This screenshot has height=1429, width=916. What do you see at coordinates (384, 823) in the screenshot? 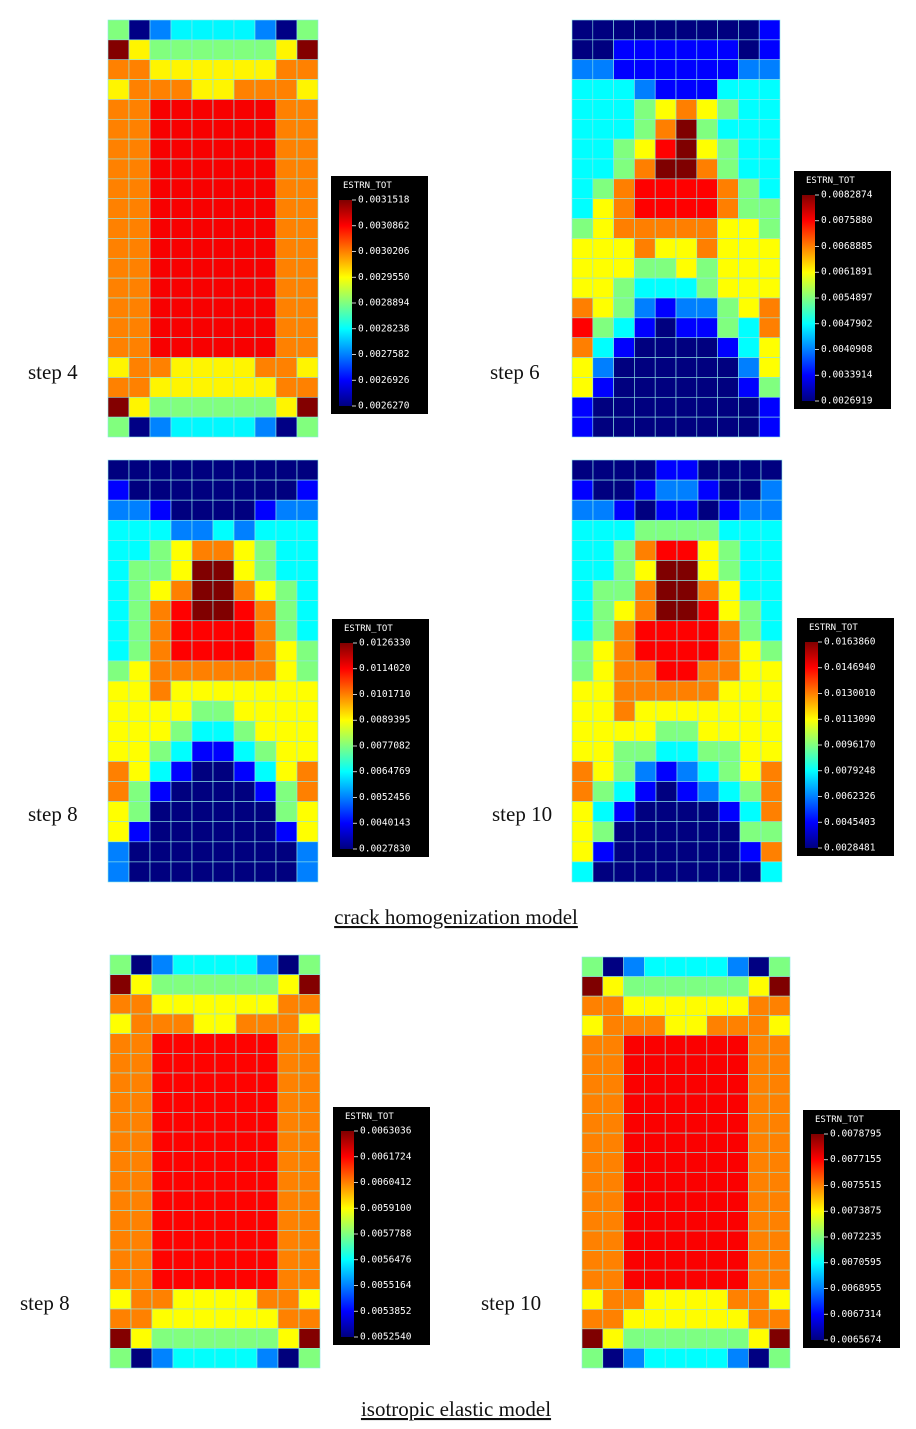
I see `colorbar-tick-label: 0.0040143` at bounding box center [384, 823].